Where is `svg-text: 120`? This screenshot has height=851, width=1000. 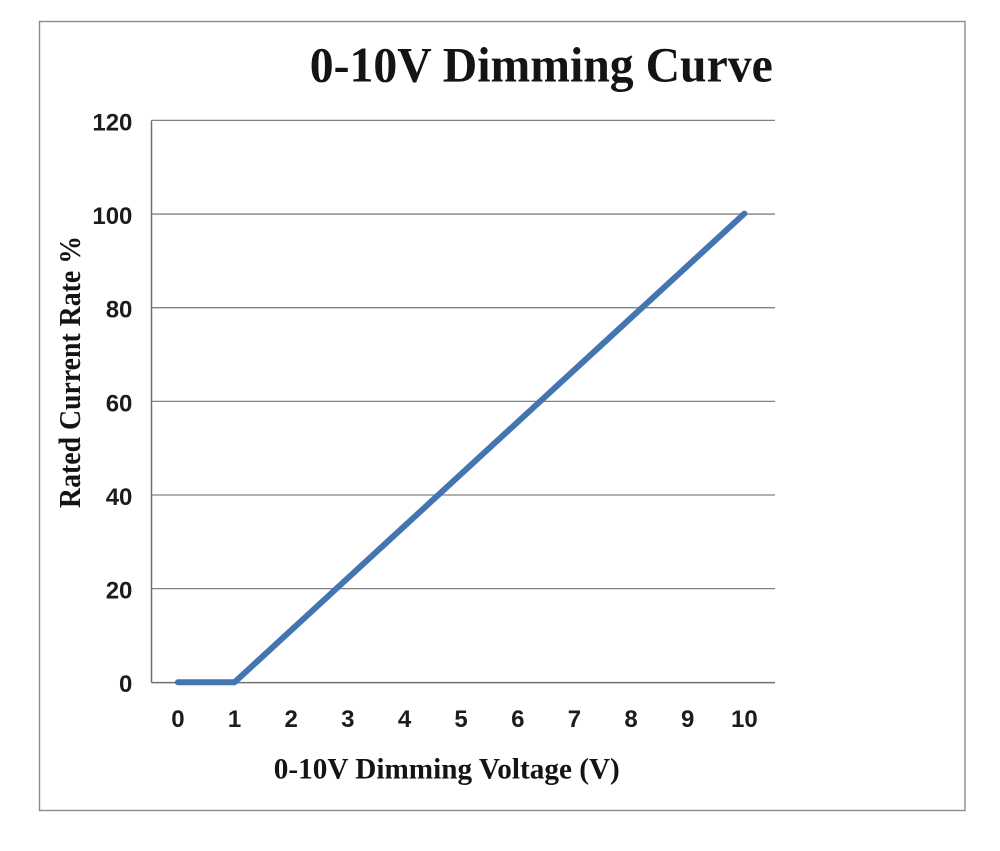
svg-text: 120 is located at coordinates (112, 122).